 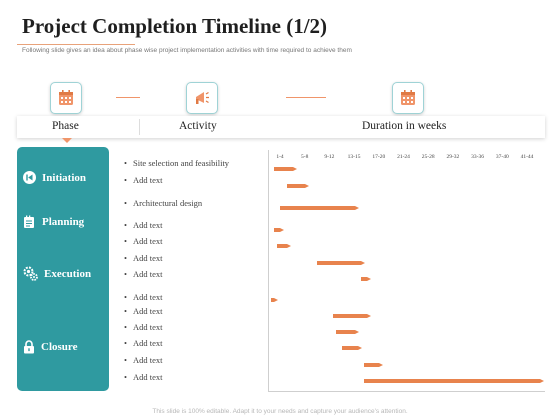 I want to click on megaphone-icon, so click(x=202, y=98).